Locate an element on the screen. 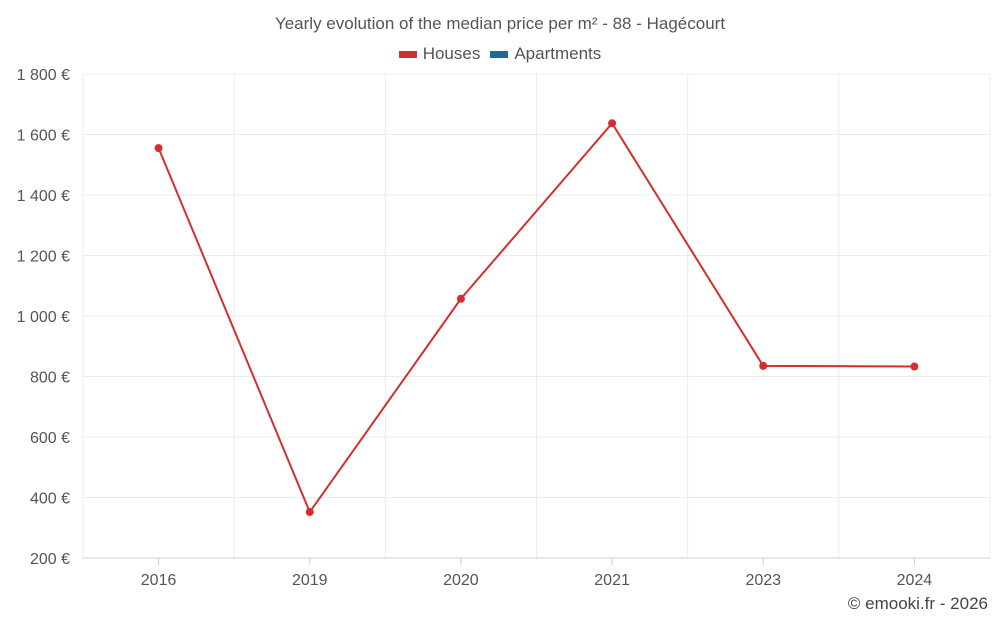 This screenshot has width=1000, height=625. y-tick-label: 800 € is located at coordinates (50, 378).